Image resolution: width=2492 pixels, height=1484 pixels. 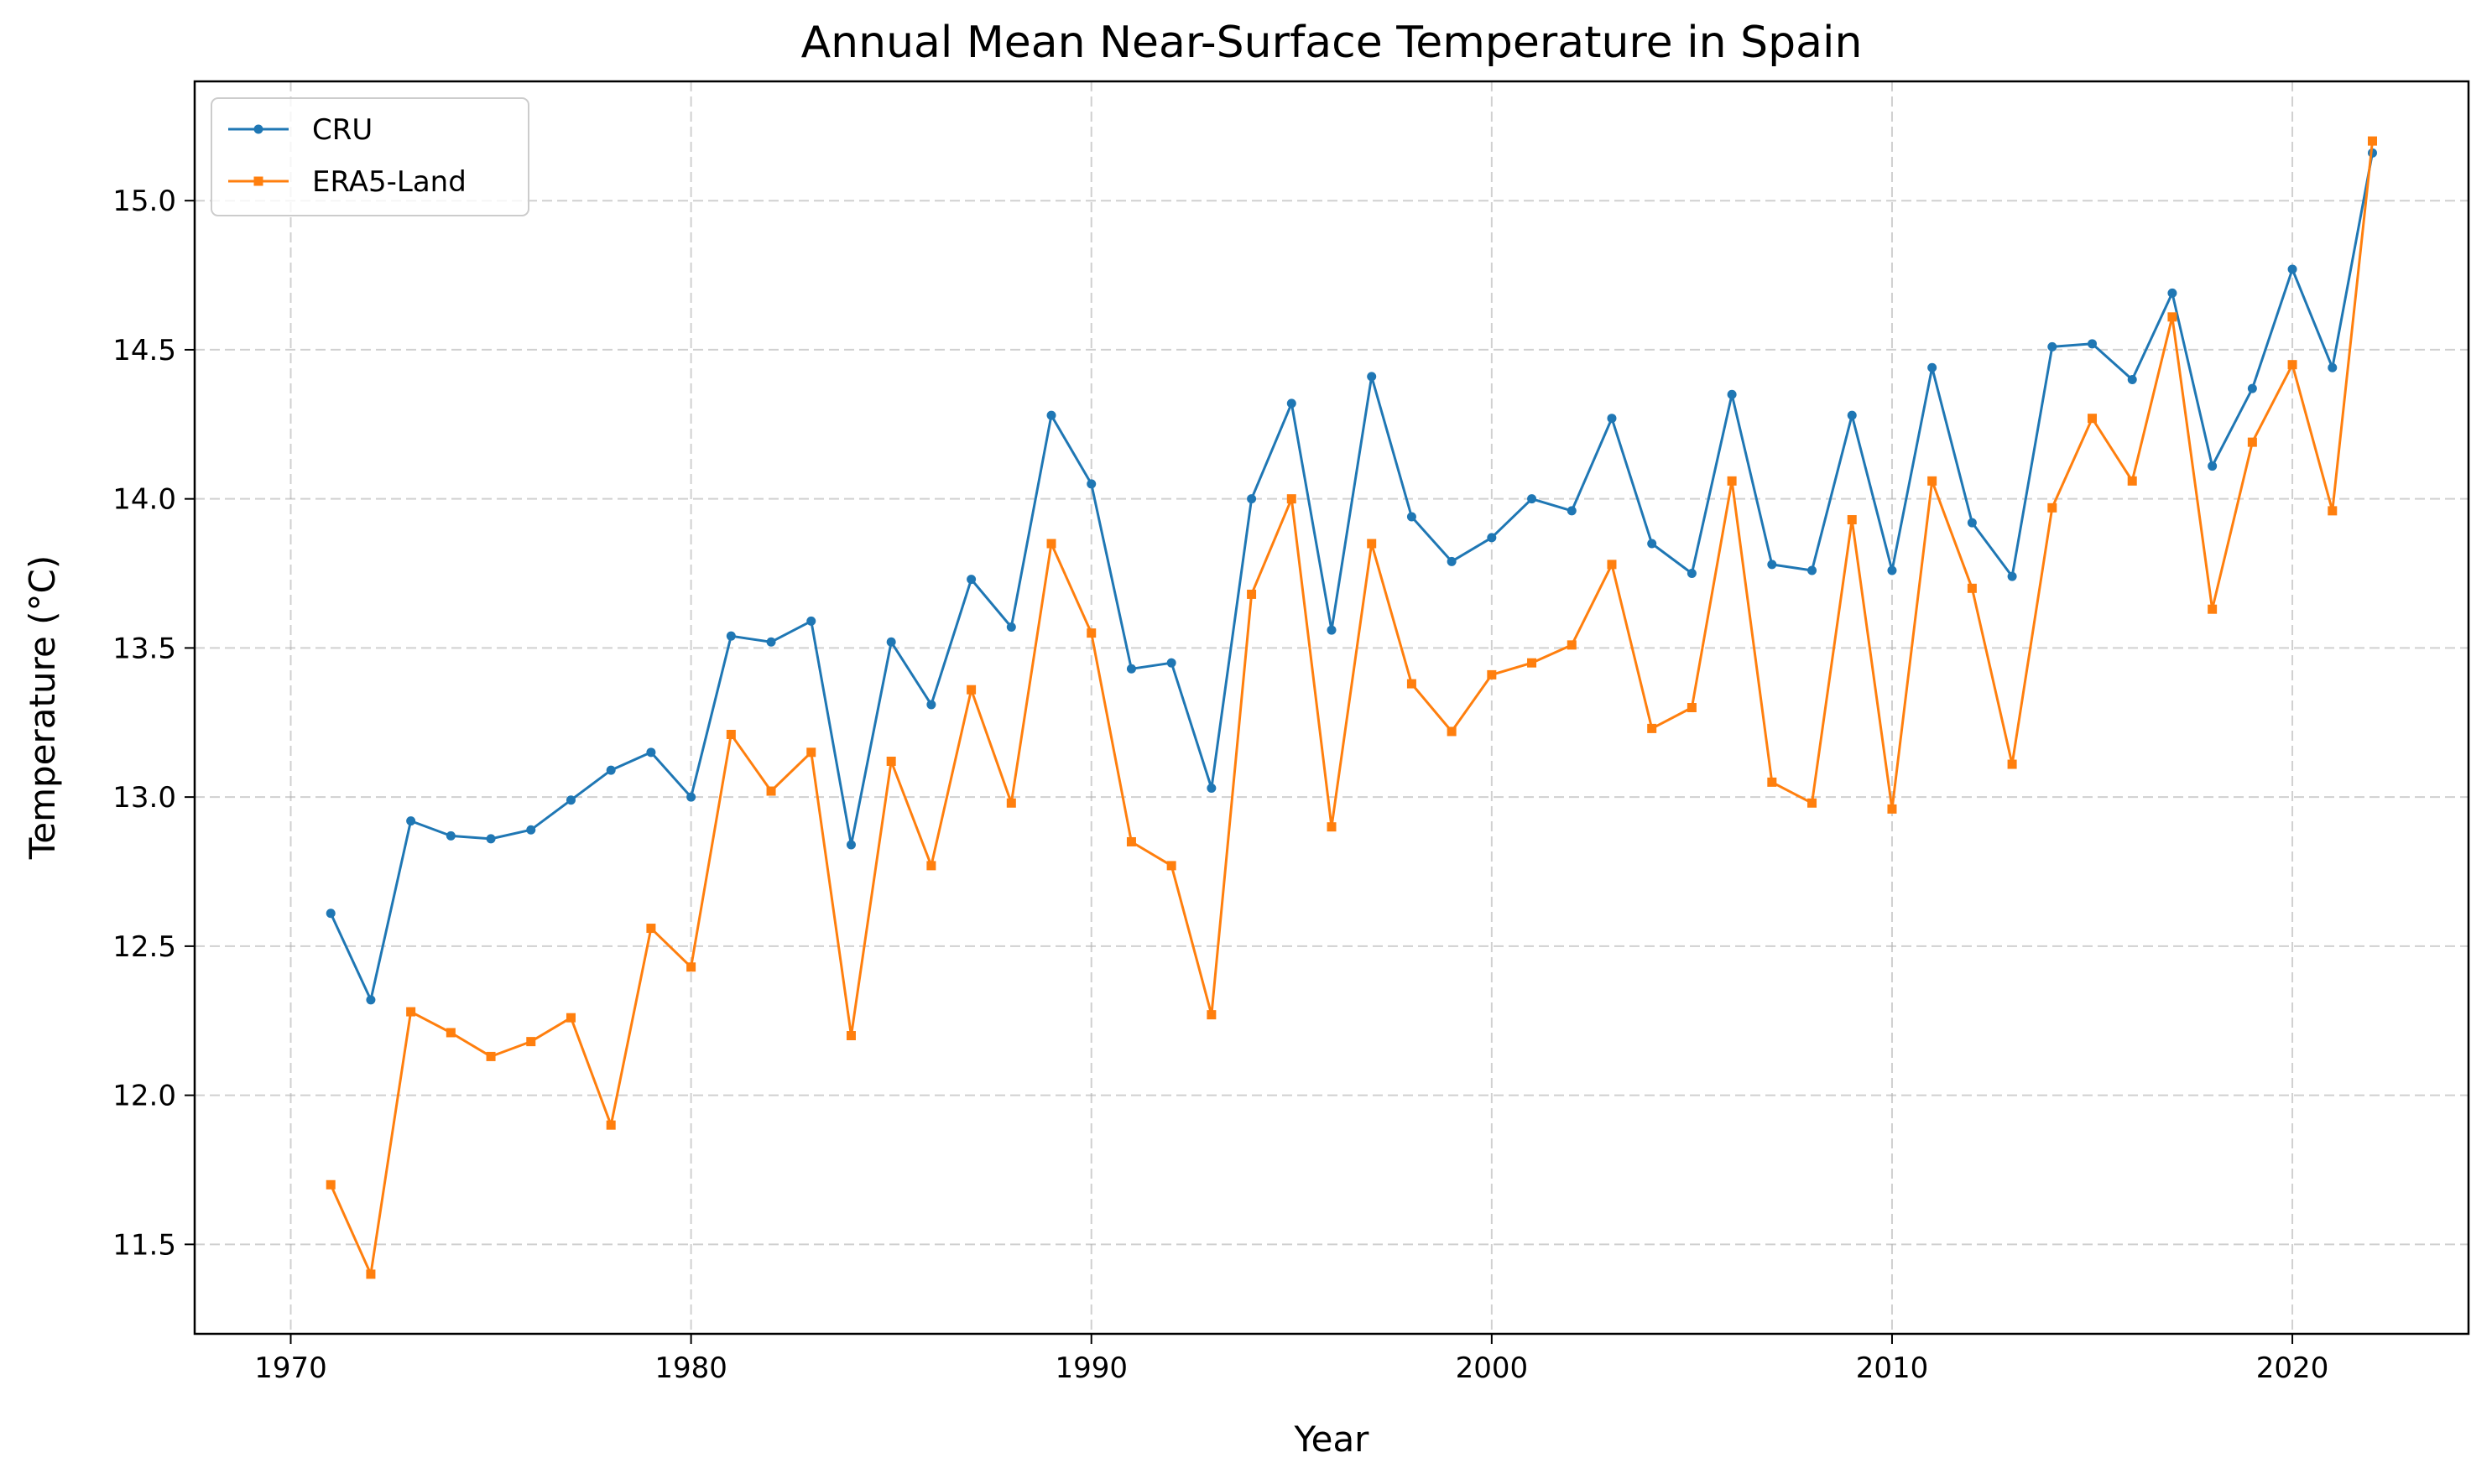 I want to click on y-tick-label: 13.0, so click(x=144, y=798).